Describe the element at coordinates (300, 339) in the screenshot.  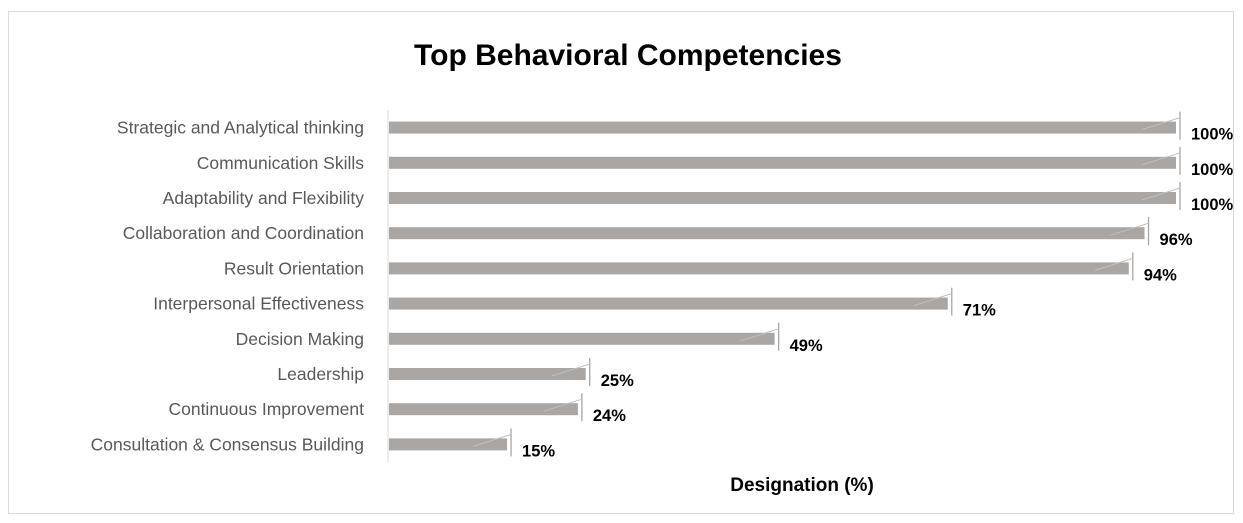
I see `category-label-7: Decision Making` at that location.